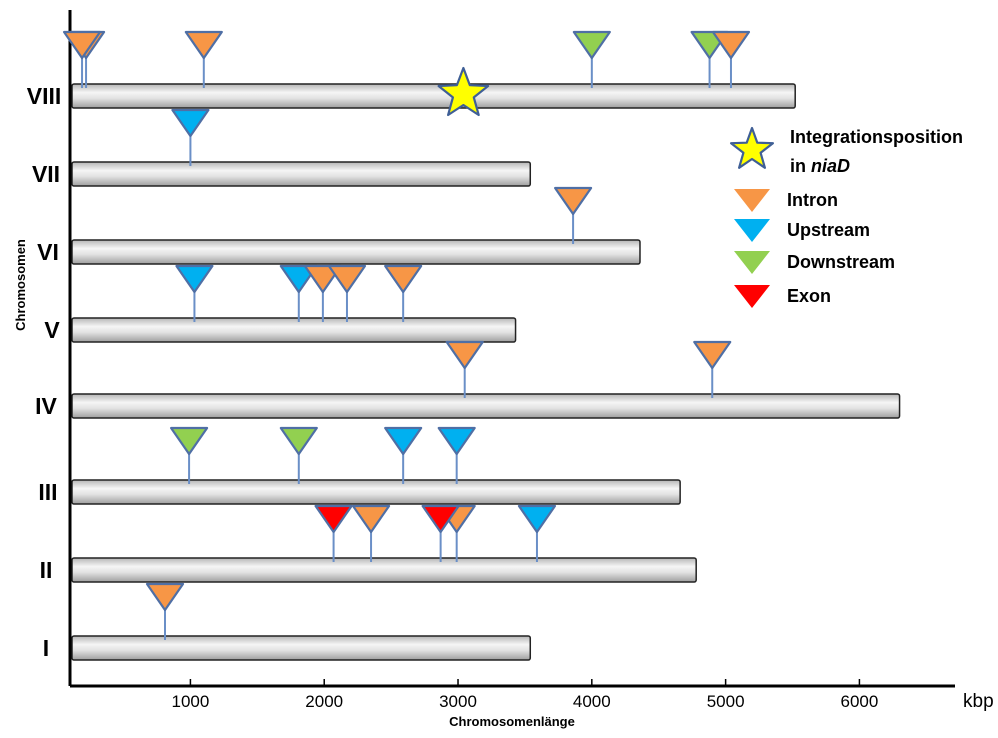 The width and height of the screenshot is (998, 738). I want to click on chromosome-bar-v, so click(294, 330).